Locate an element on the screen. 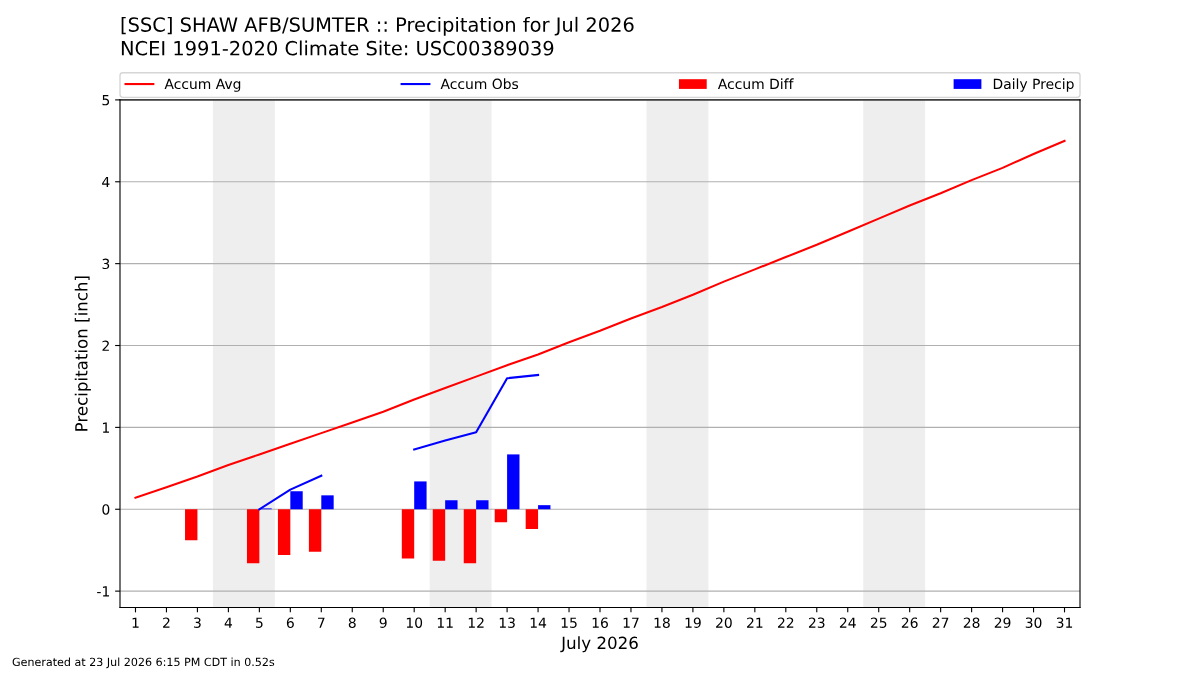 The width and height of the screenshot is (1200, 675). x-tick-label: 15 is located at coordinates (569, 622).